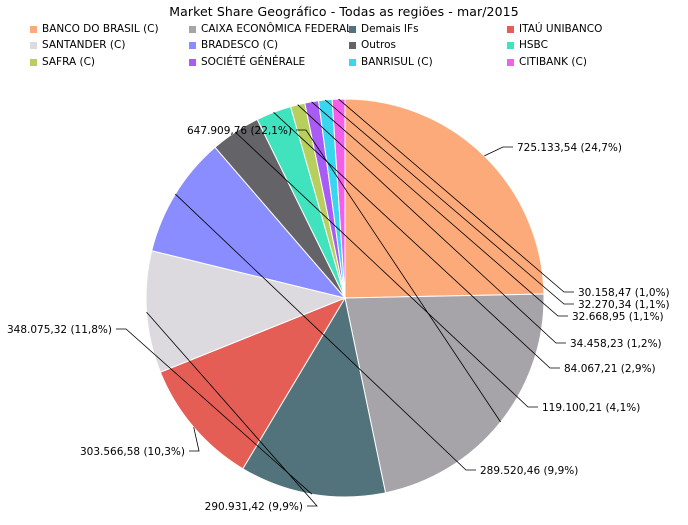 This screenshot has height=525, width=688. I want to click on data-label: 348.075,32 (11,8%), so click(59, 330).